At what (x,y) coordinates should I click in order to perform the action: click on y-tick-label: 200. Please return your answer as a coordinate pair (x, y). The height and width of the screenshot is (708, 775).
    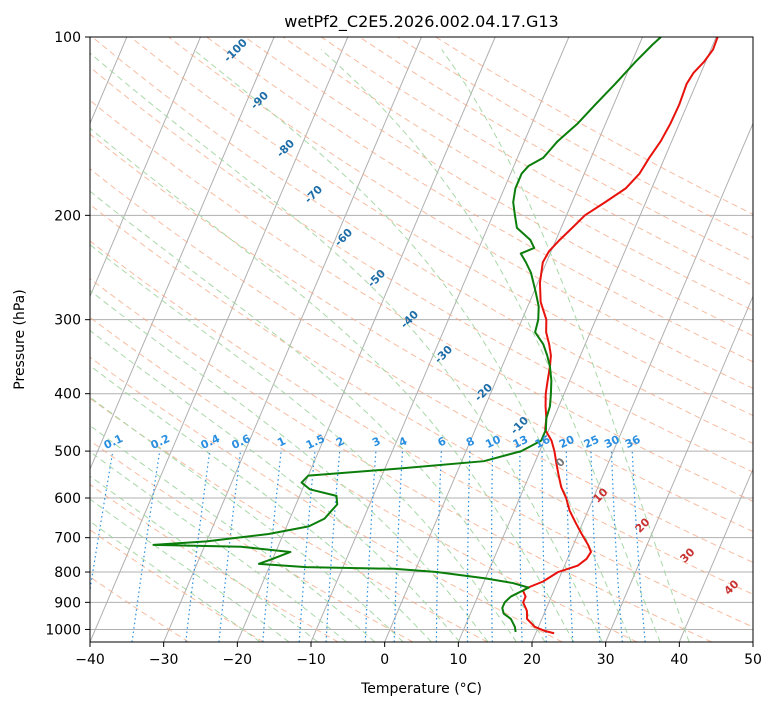
    Looking at the image, I should click on (67, 216).